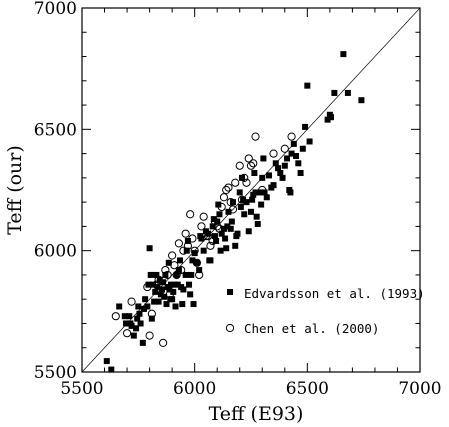 The height and width of the screenshot is (427, 449). I want to click on y-tick-label: 5500, so click(55, 373).